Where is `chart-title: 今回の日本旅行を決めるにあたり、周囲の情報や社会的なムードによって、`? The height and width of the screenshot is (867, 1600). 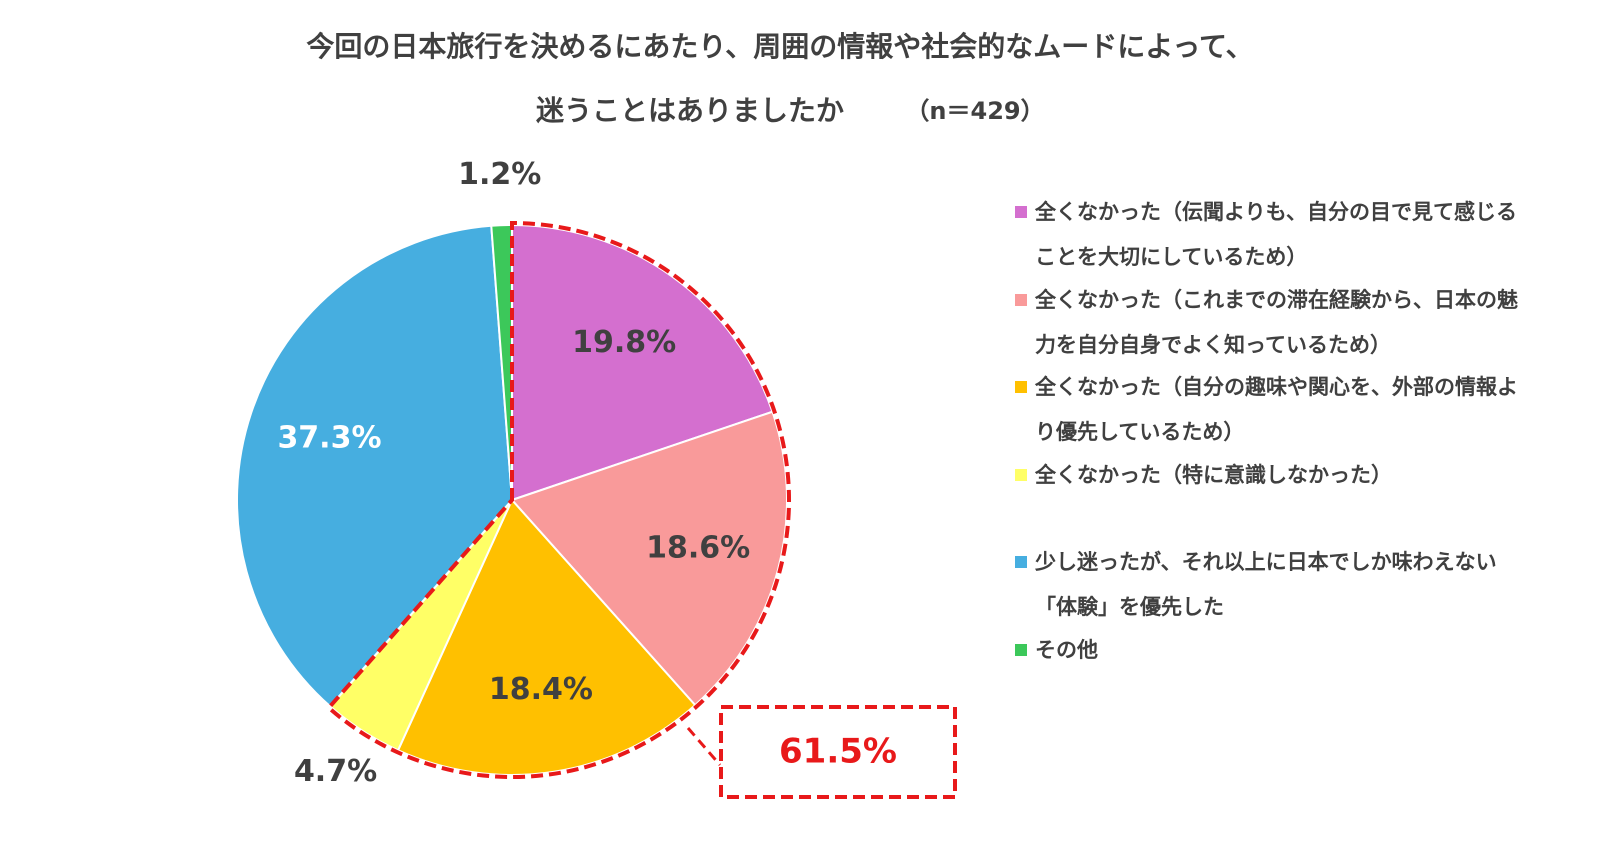
chart-title: 今回の日本旅行を決めるにあたり、周囲の情報や社会的なムードによって、 is located at coordinates (779, 46).